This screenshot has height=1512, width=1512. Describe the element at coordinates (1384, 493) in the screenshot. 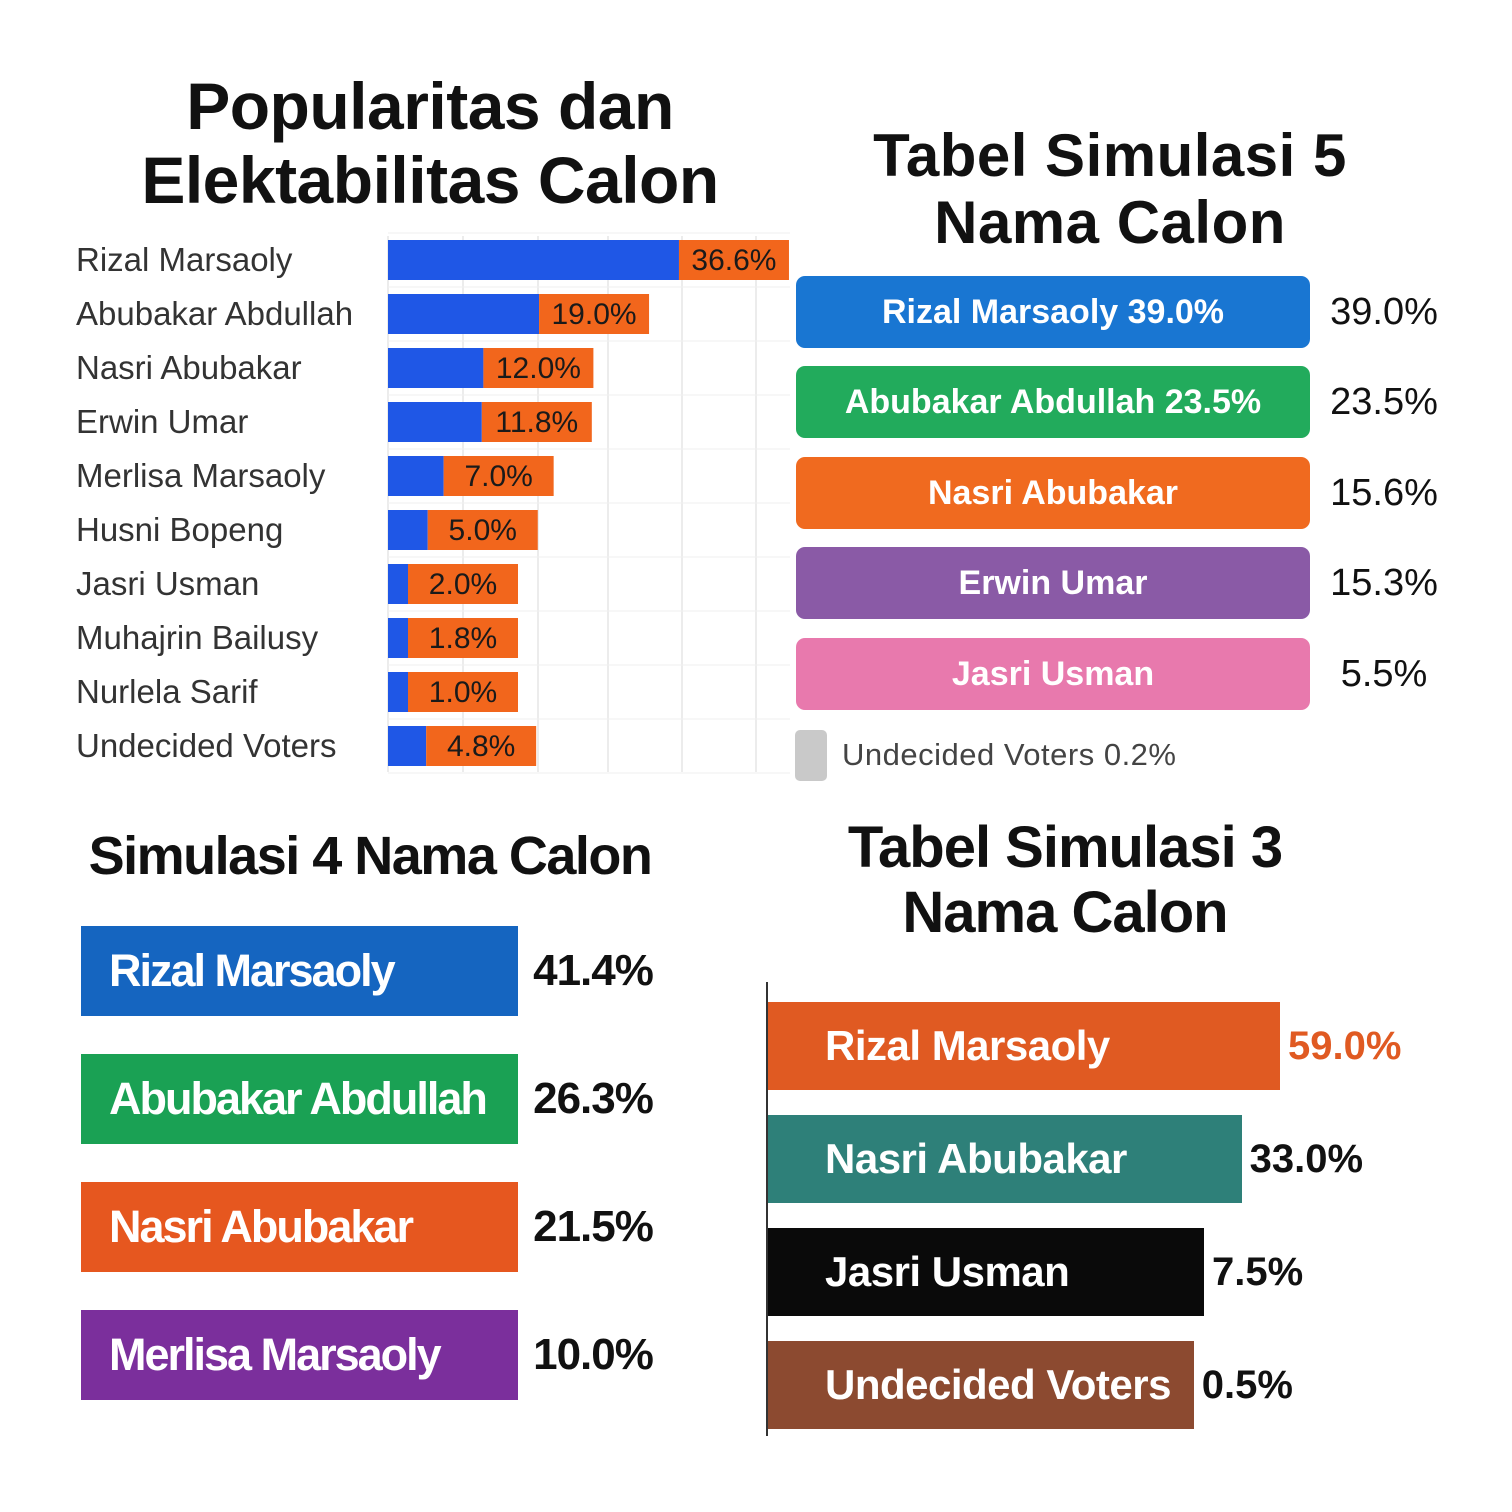

I see `candidate-value: 15.6%` at that location.